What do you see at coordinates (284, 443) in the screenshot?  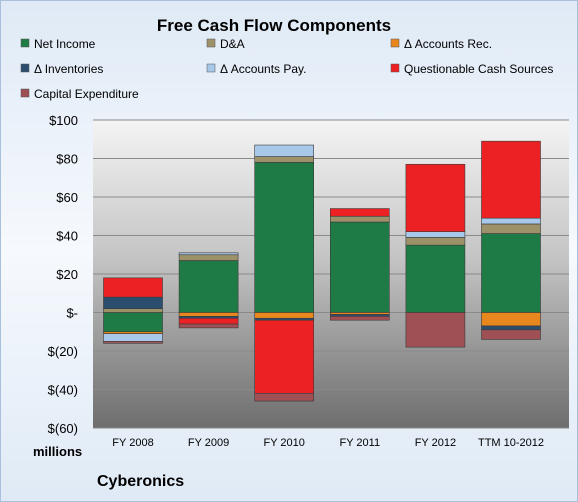 I see `x-tick-label: FY 2010` at bounding box center [284, 443].